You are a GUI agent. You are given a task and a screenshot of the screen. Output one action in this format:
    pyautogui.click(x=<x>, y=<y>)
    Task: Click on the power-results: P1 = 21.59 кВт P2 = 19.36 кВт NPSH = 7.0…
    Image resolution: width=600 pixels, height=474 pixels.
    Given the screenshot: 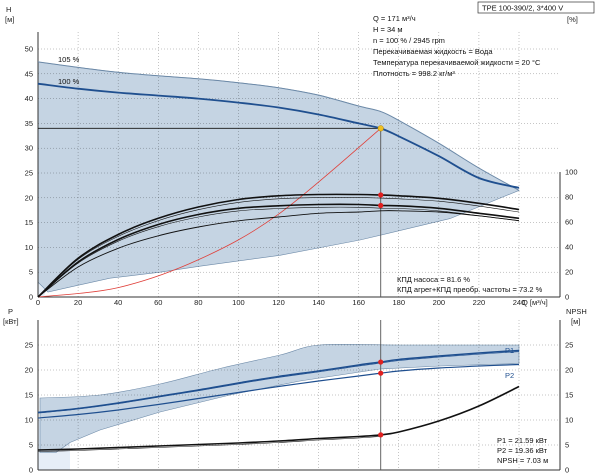 What is the action you would take?
    pyautogui.click(x=522, y=450)
    